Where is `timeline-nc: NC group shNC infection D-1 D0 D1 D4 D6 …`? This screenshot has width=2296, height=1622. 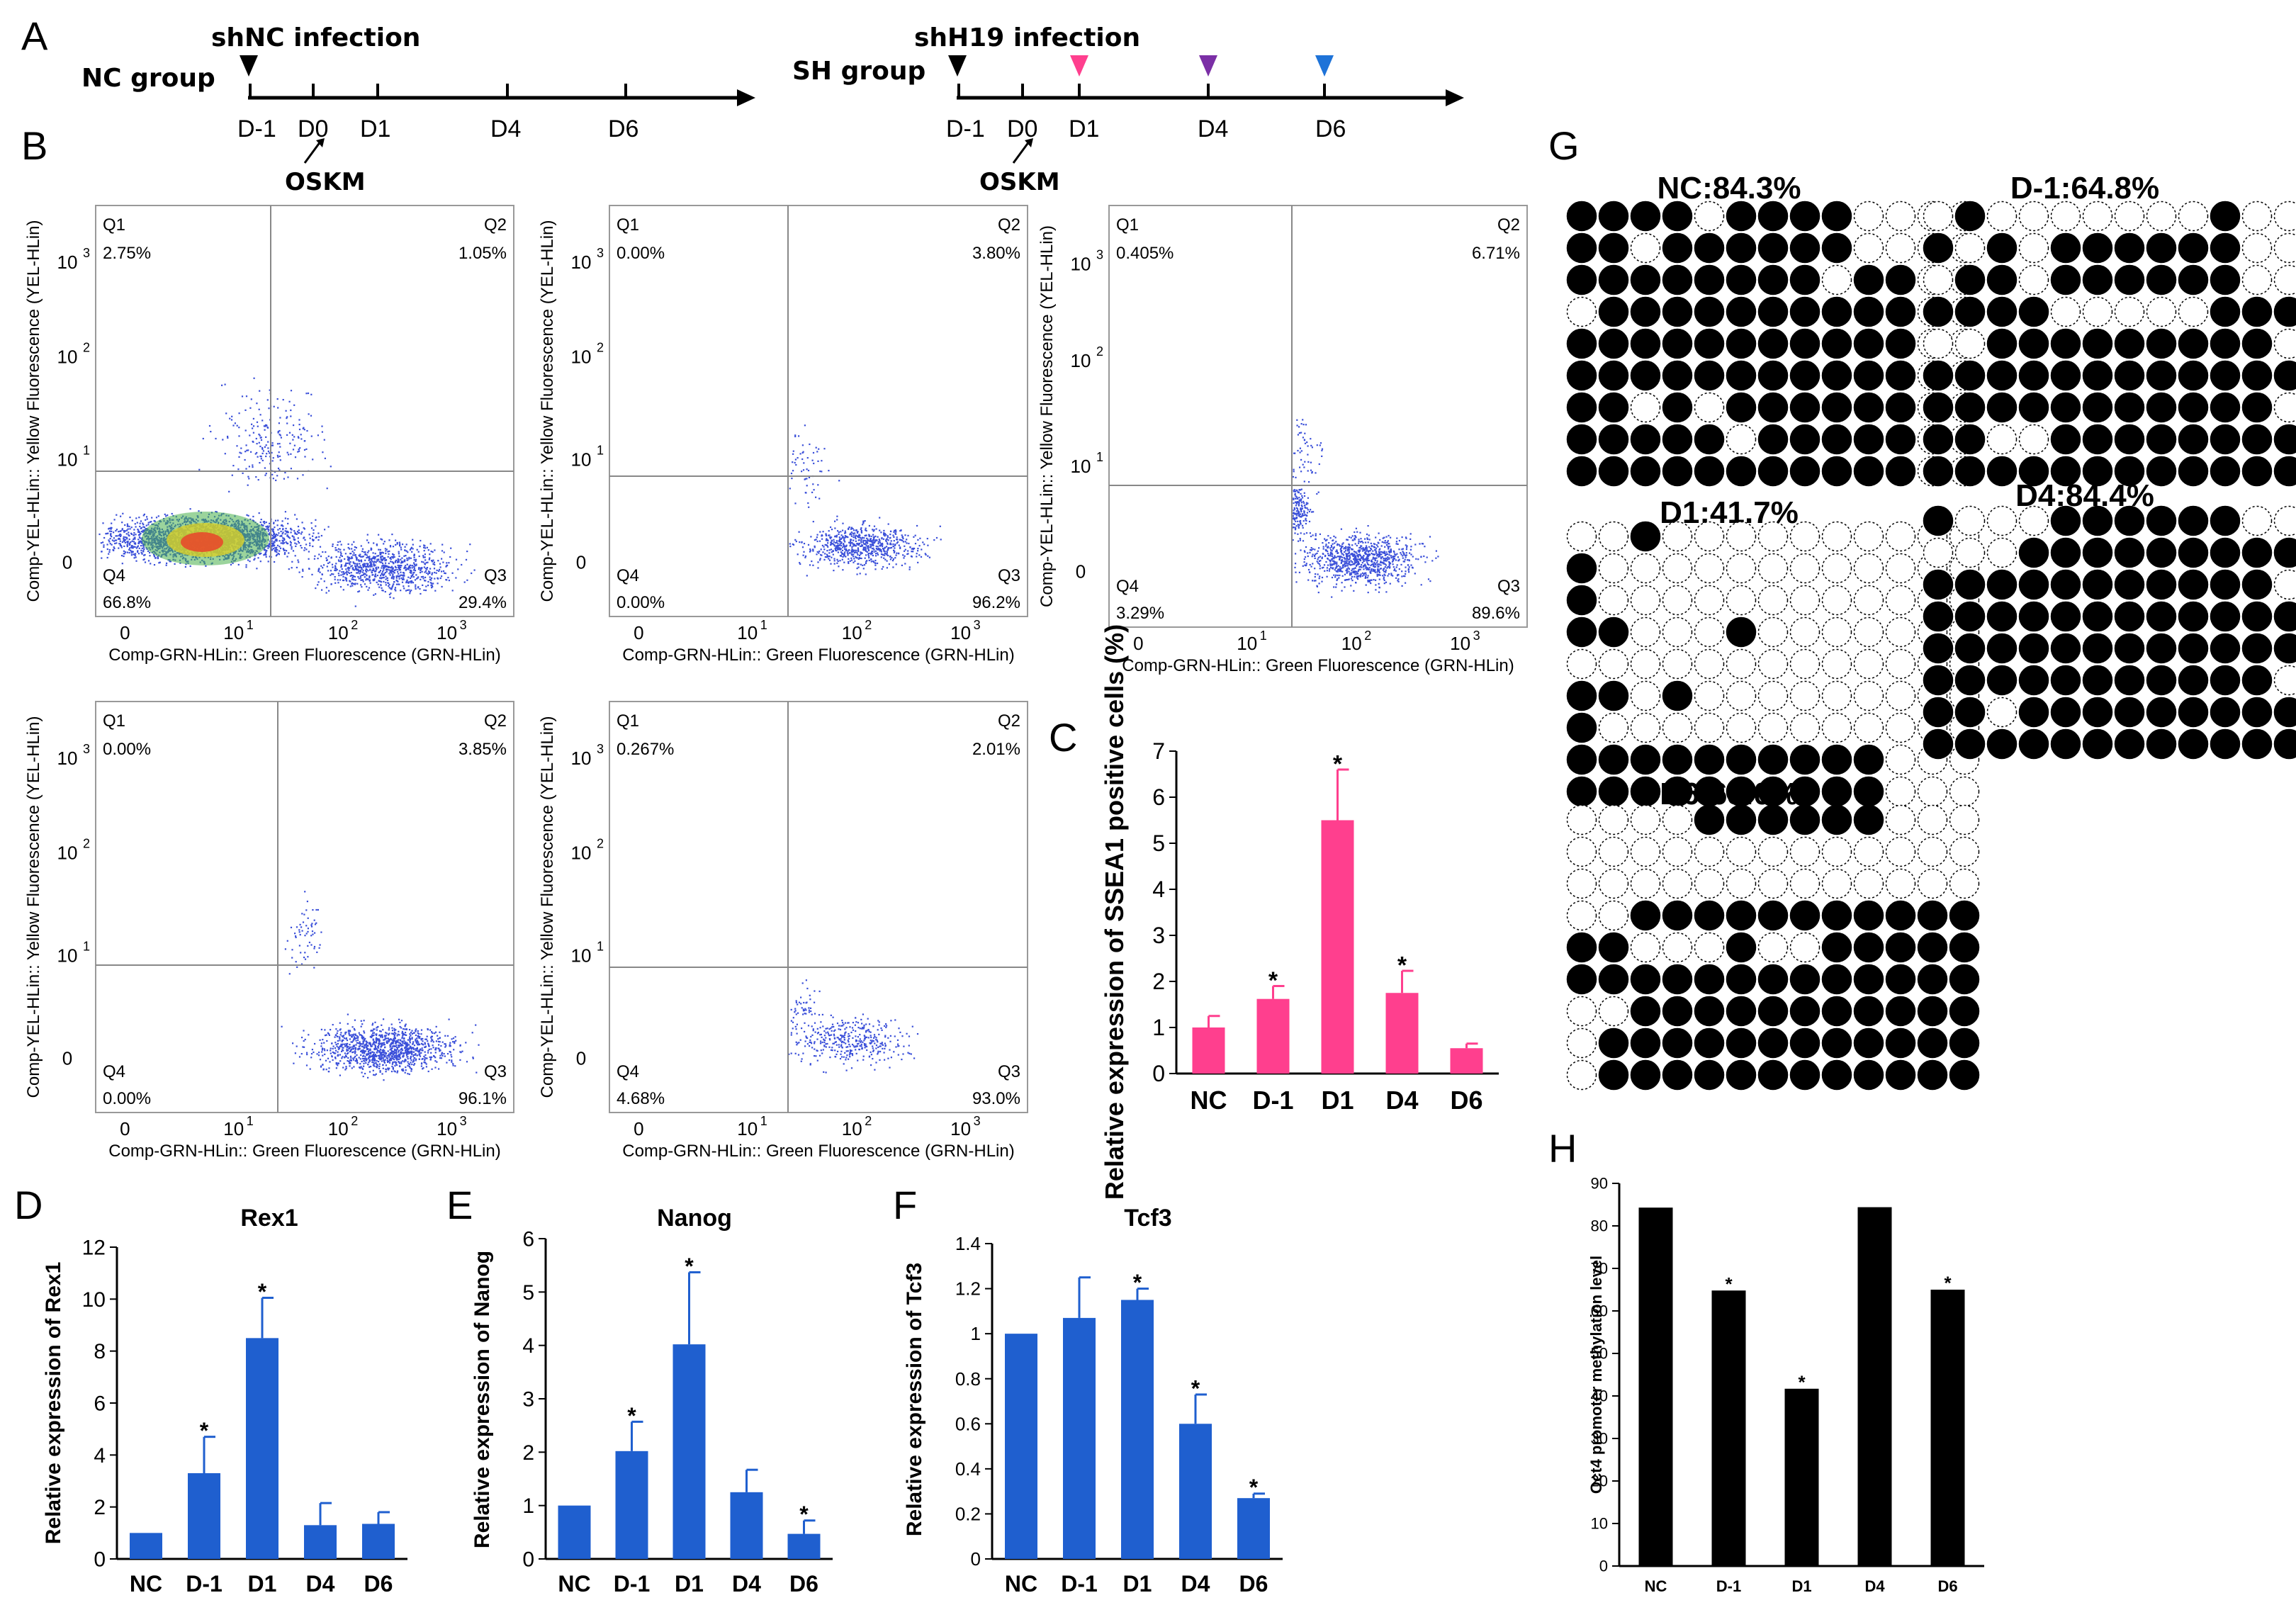 timeline-nc: NC group shNC infection D-1 D0 D1 D4 D6 … is located at coordinates (418, 109).